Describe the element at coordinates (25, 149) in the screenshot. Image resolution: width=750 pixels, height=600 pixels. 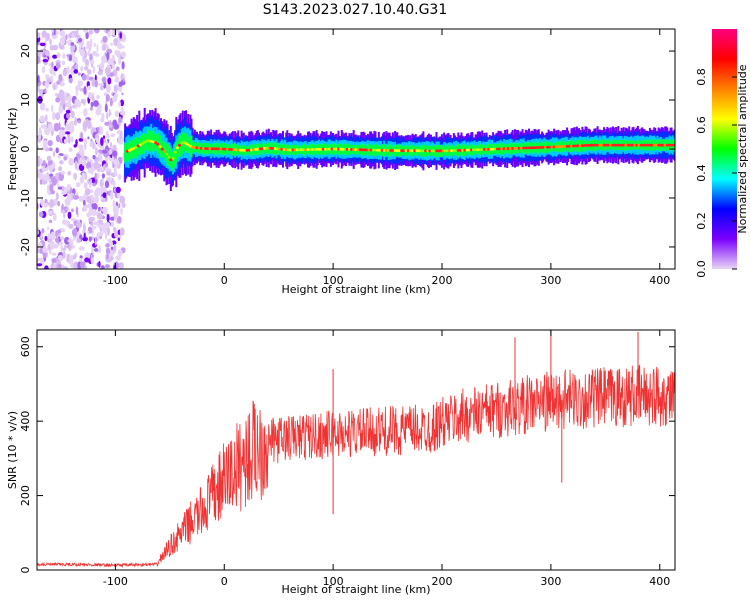
I see `spectrogram-y-tick-label: 0` at that location.